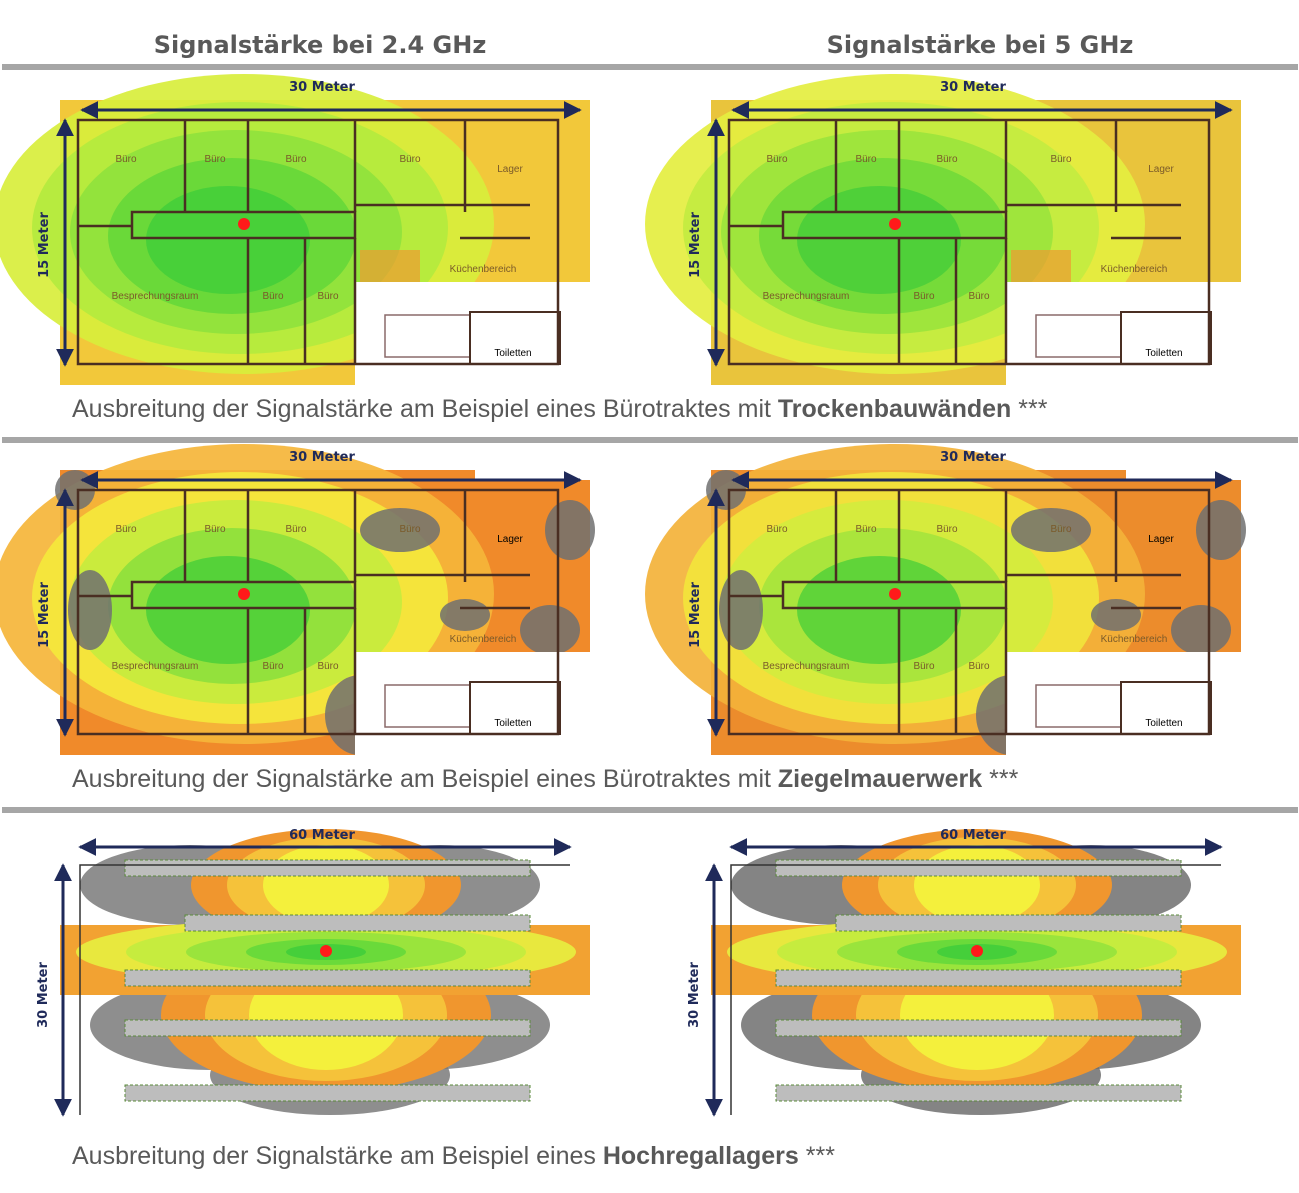 This screenshot has width=1299, height=1193. What do you see at coordinates (894, 409) in the screenshot?
I see `caption-emphasis: Trockenbauwänden` at bounding box center [894, 409].